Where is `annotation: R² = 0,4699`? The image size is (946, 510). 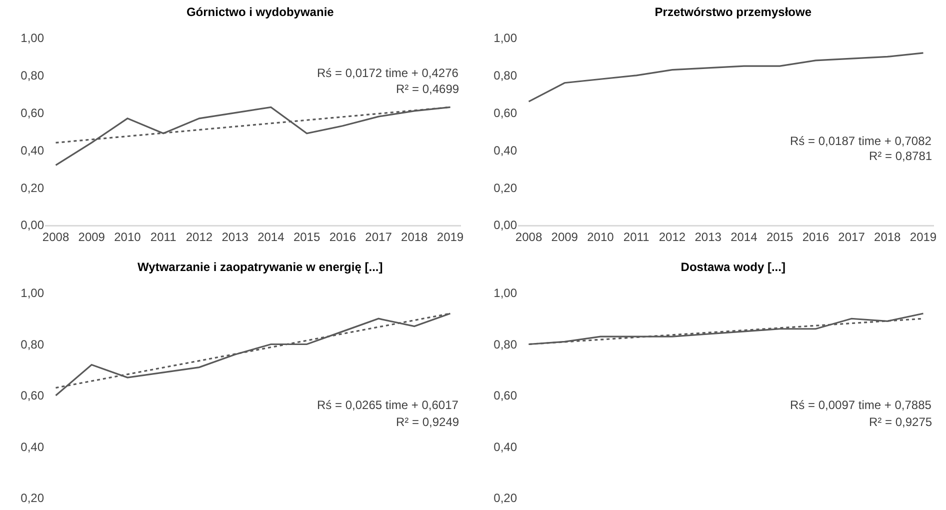 annotation: R² = 0,4699 is located at coordinates (428, 89).